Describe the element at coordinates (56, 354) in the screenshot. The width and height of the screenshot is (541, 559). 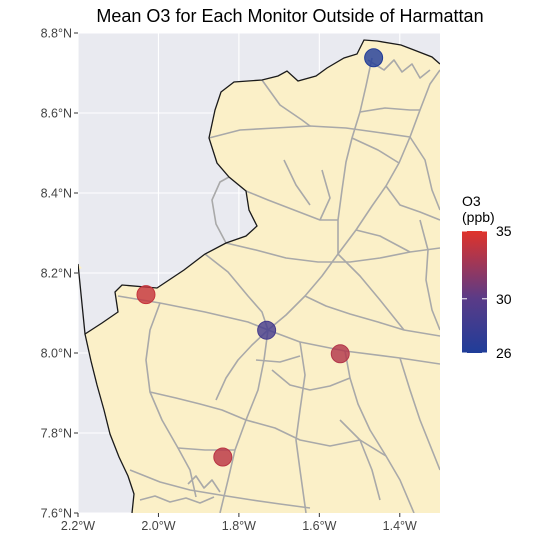
I see `y-tick-label-2: 8.0°N` at that location.